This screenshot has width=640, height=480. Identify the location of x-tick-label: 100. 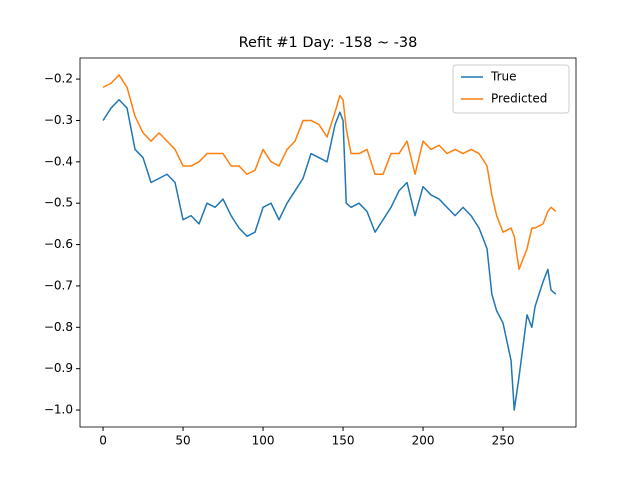
(263, 441).